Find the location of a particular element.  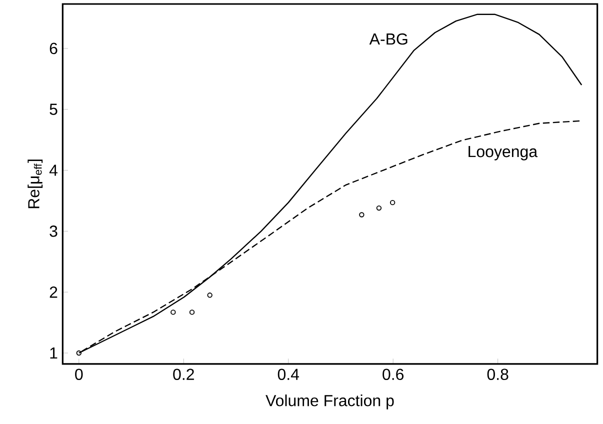

y-axis-title: Re[μ$_{eff}$] is located at coordinates (35, 184).